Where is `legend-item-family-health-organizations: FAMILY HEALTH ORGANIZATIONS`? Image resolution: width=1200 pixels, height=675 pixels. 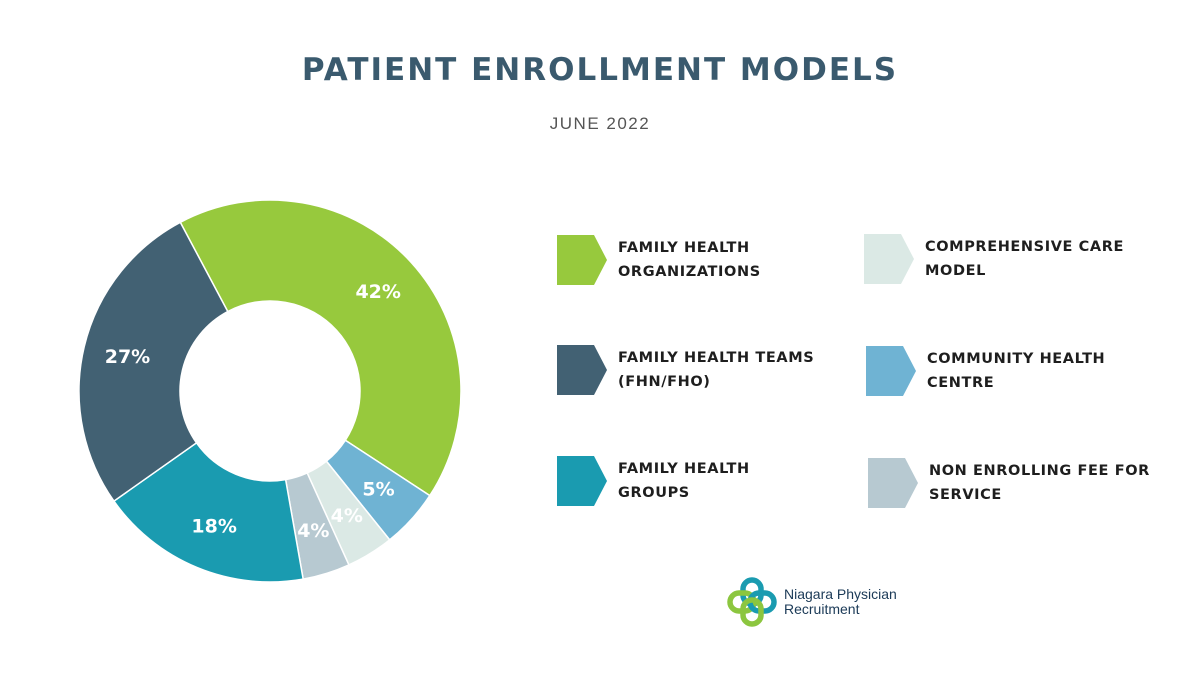
legend-item-family-health-organizations: FAMILY HEALTH ORGANIZATIONS is located at coordinates (659, 260).